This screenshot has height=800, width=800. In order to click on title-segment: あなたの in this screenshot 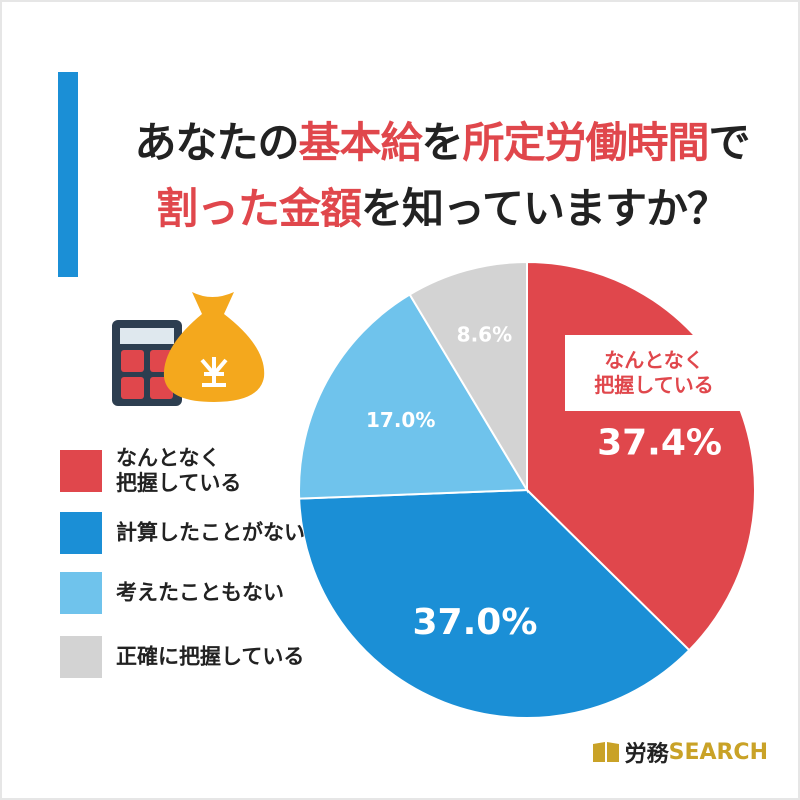, I will do `click(216, 142)`.